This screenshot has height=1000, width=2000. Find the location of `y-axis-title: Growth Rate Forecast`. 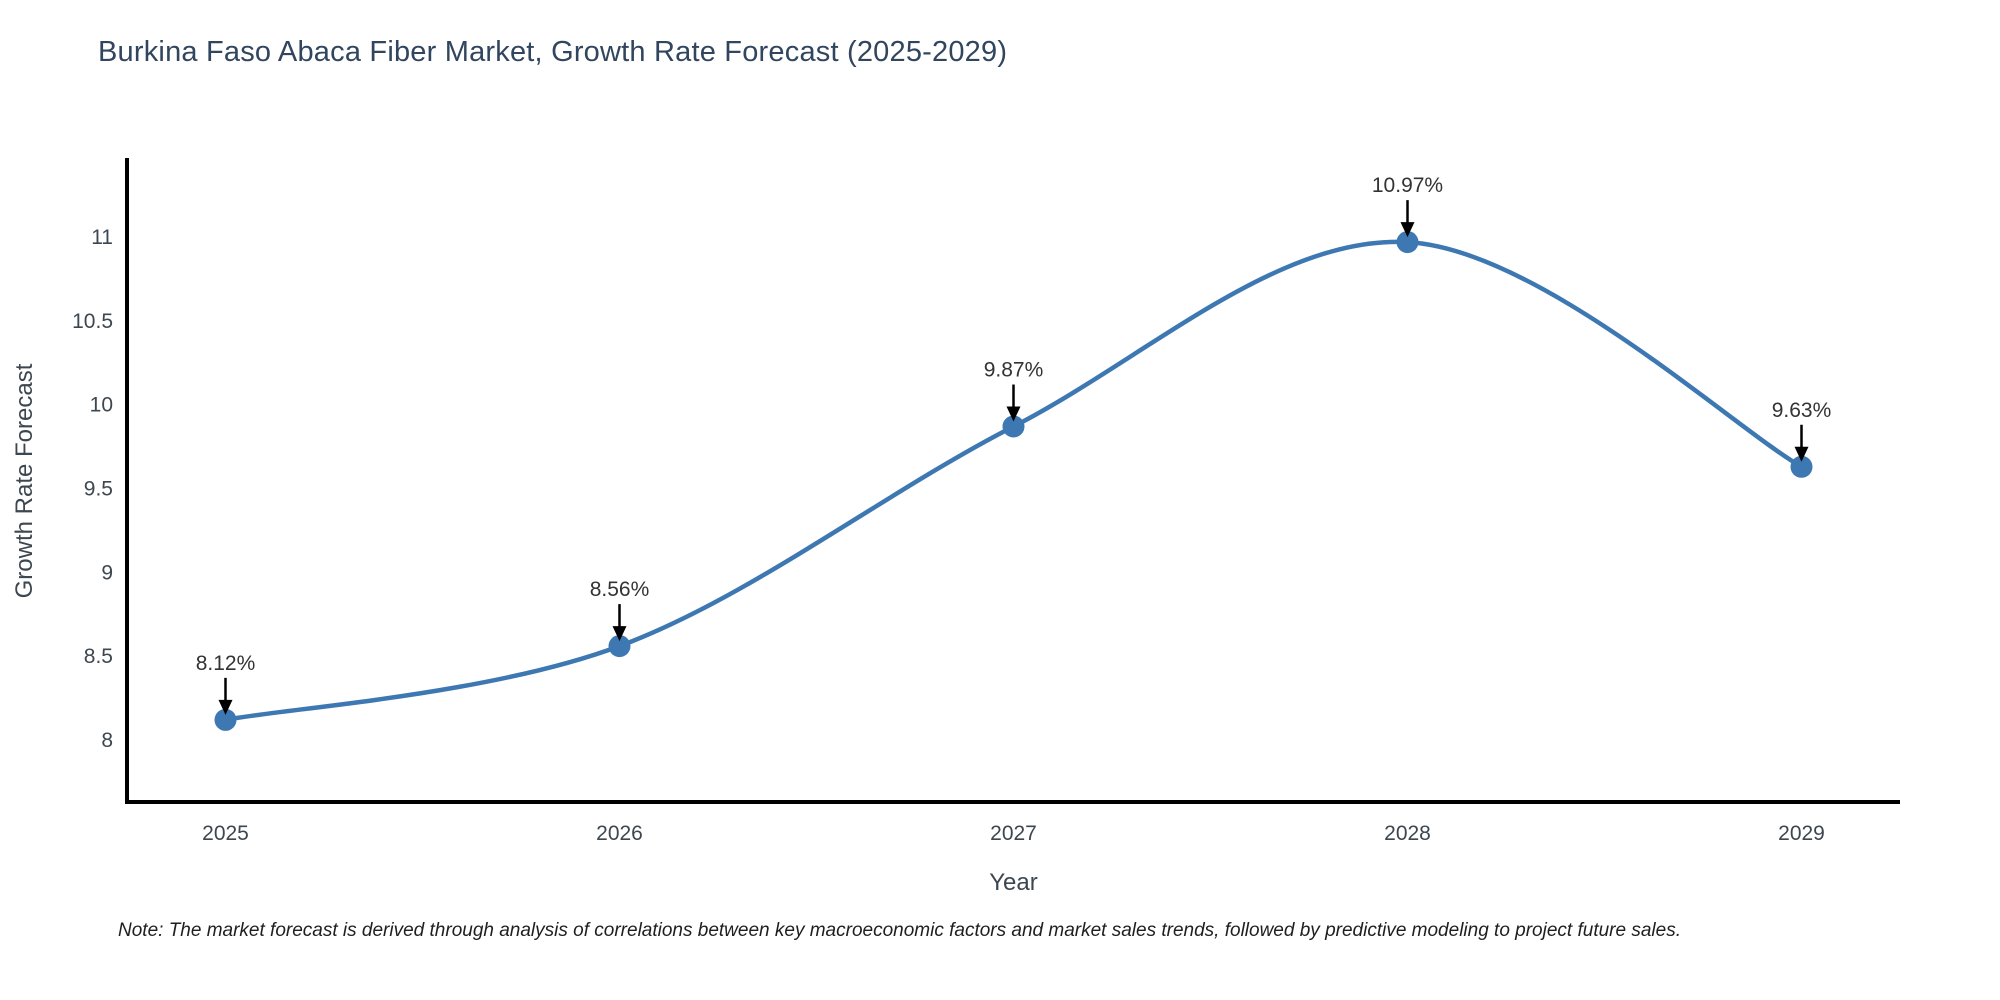

y-axis-title: Growth Rate Forecast is located at coordinates (24, 480).